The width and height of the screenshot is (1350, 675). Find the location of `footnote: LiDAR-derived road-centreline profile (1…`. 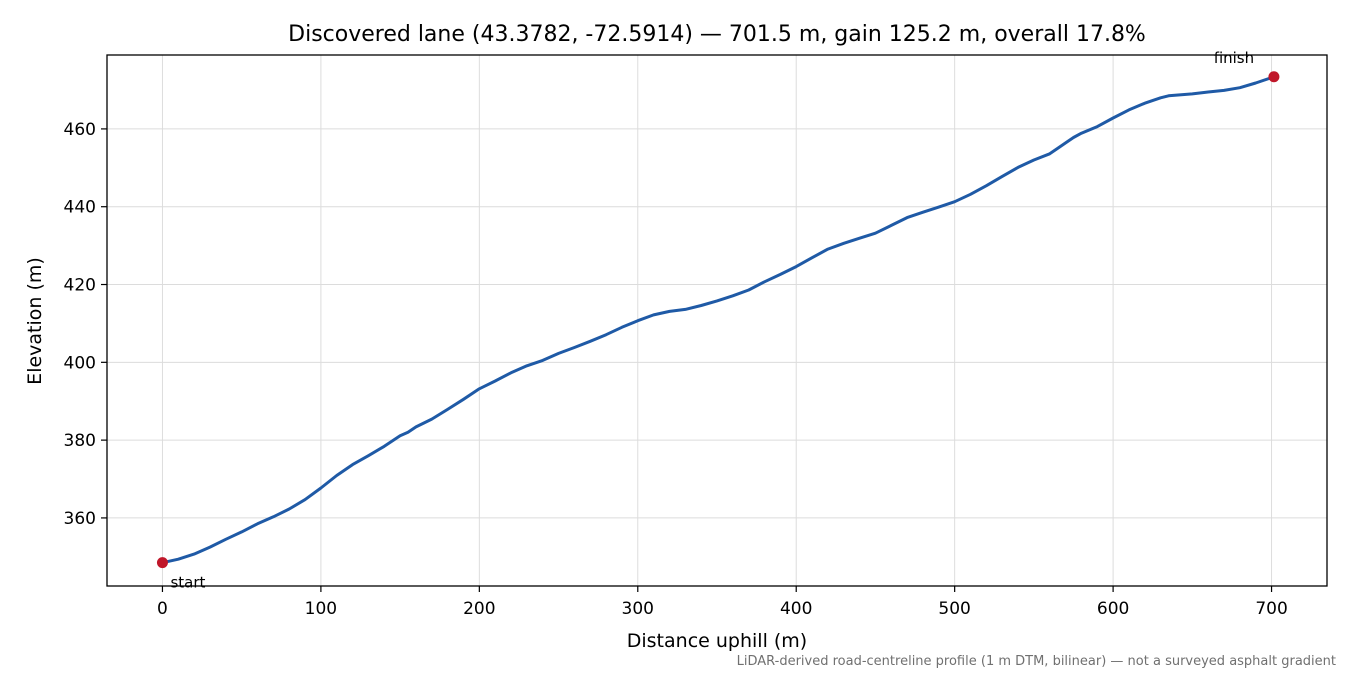

footnote: LiDAR-derived road-centreline profile (1… is located at coordinates (1036, 661).